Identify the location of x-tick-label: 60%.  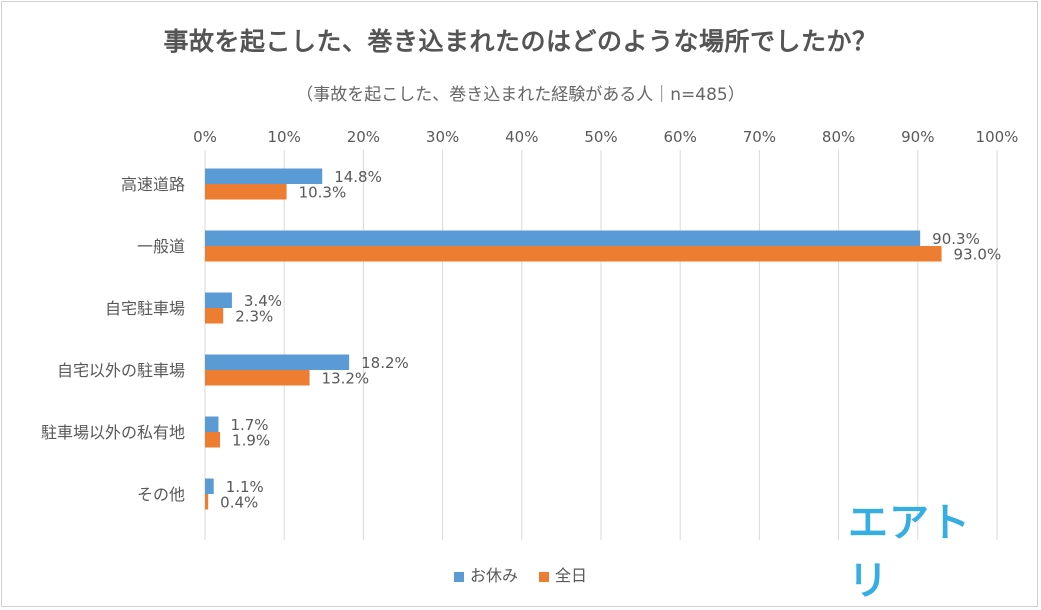
(680, 137).